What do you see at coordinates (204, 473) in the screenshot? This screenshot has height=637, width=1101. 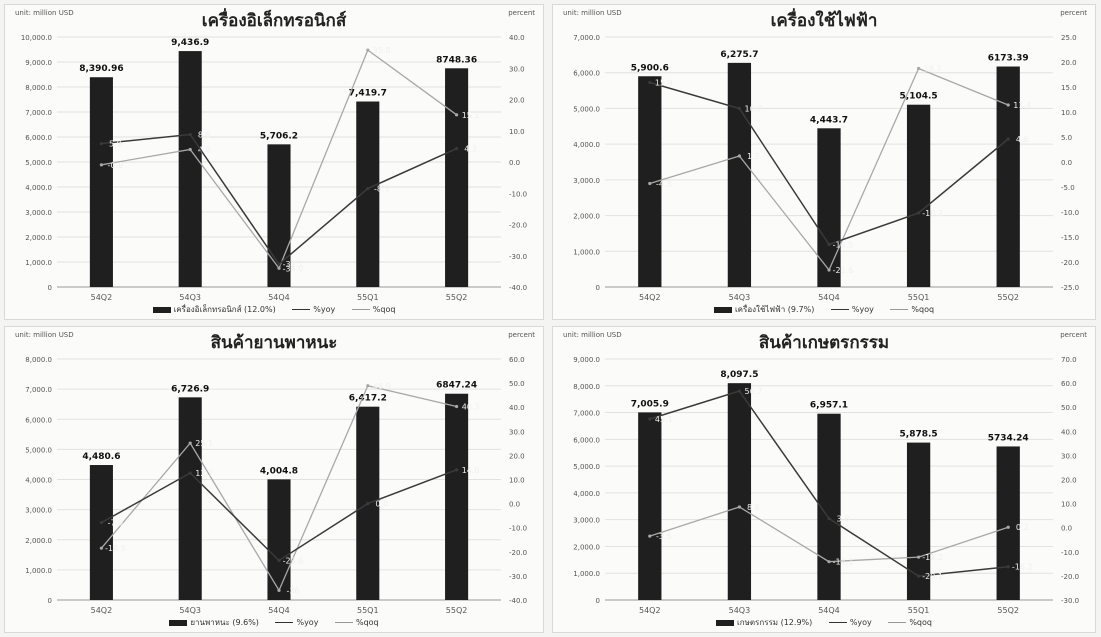 I see `yoy-line-data-label: 12.7` at bounding box center [204, 473].